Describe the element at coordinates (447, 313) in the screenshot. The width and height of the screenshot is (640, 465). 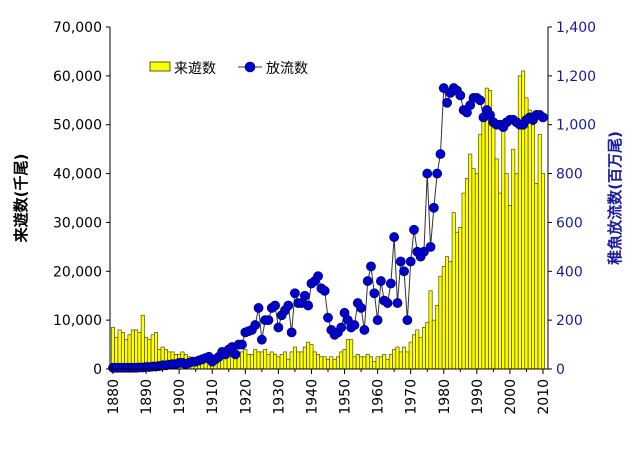
I see `bar-1981` at that location.